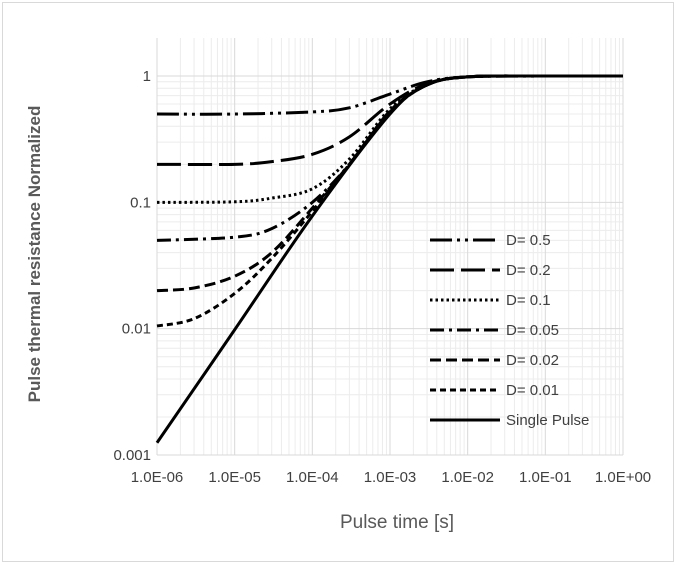 This screenshot has height=565, width=677. What do you see at coordinates (532, 360) in the screenshot?
I see `legend-label: D= 0.02` at bounding box center [532, 360].